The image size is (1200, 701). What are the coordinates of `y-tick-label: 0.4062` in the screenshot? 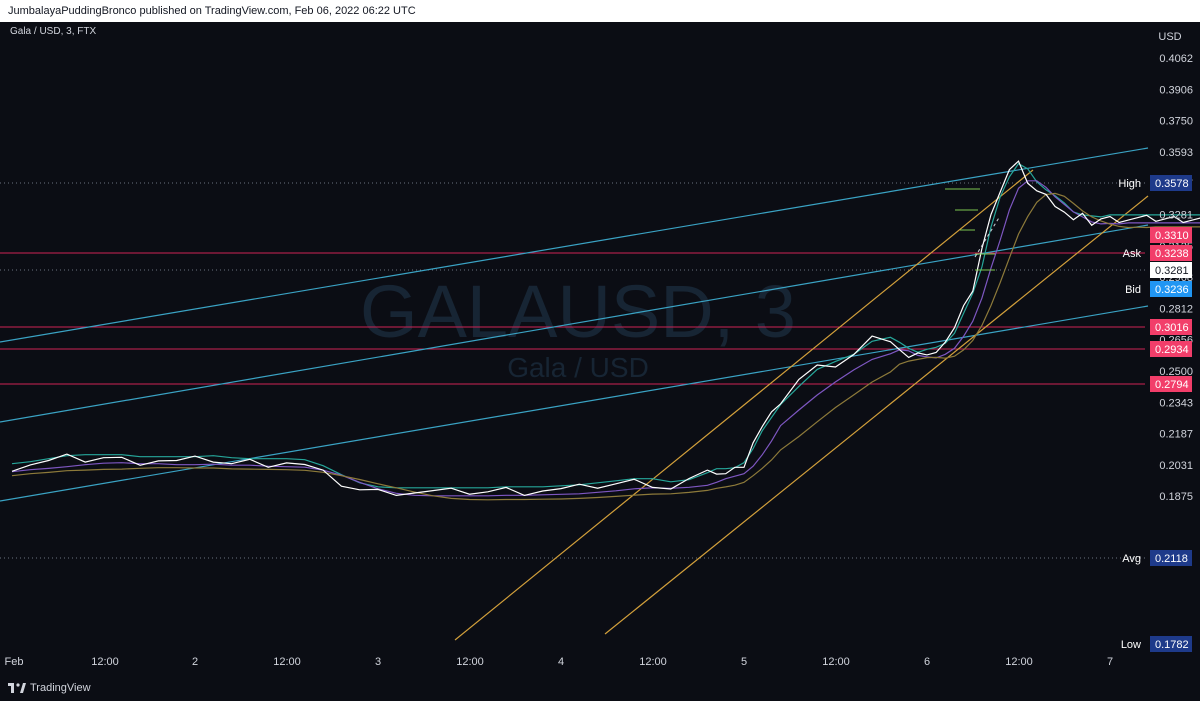 It's located at (1176, 59).